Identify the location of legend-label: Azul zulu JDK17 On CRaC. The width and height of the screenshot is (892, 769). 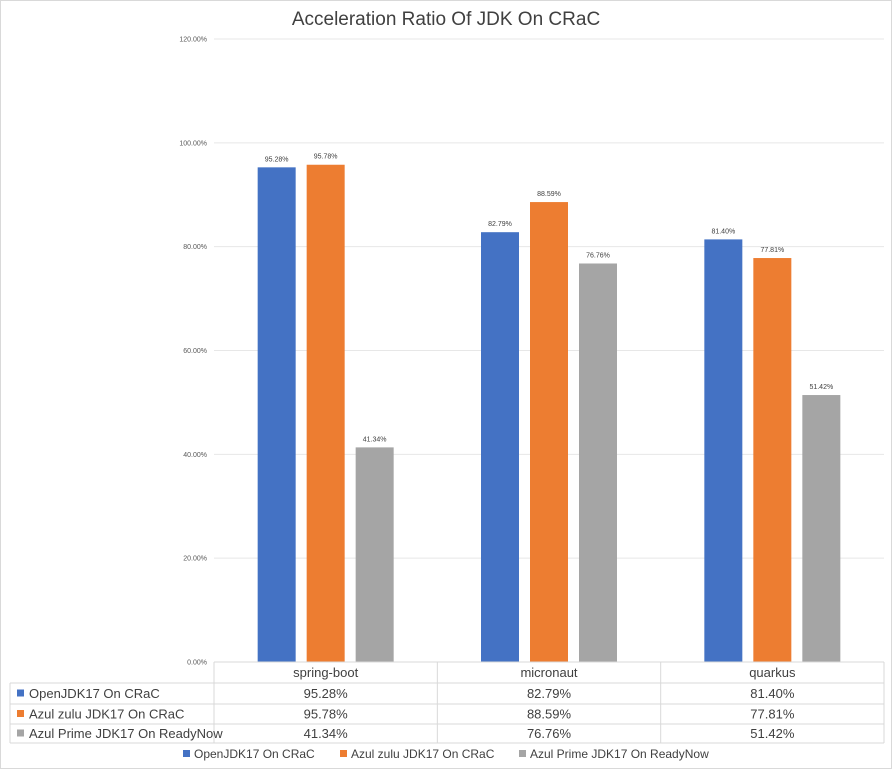
(423, 754).